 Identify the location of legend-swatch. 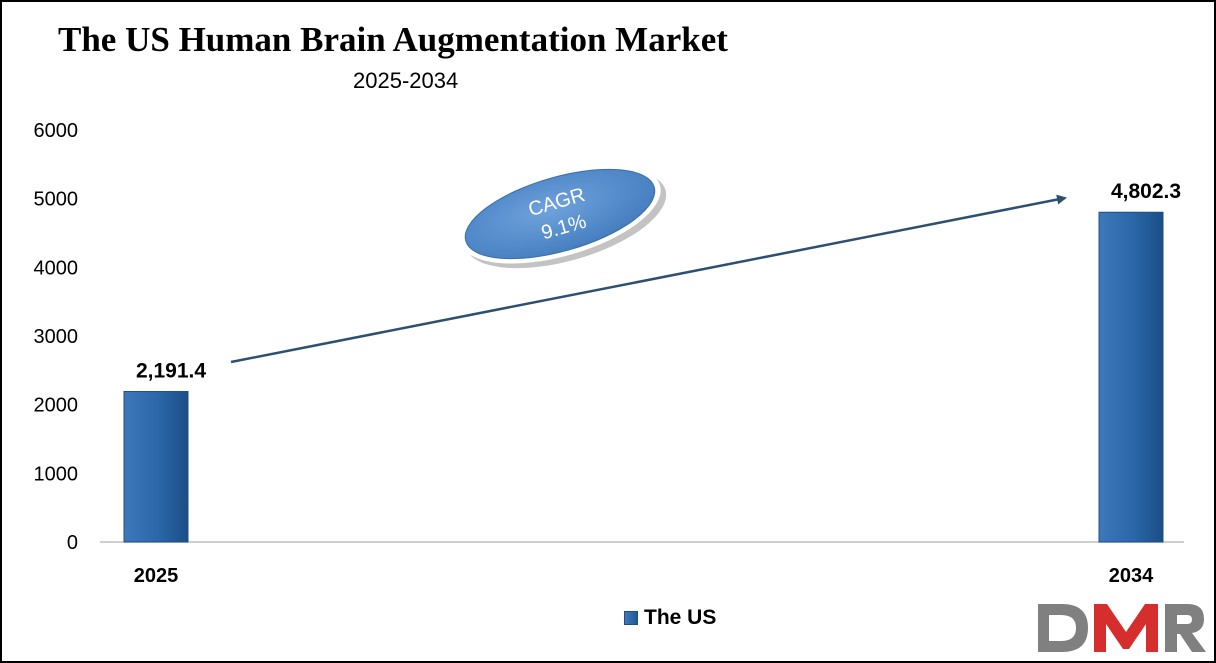
(631, 618).